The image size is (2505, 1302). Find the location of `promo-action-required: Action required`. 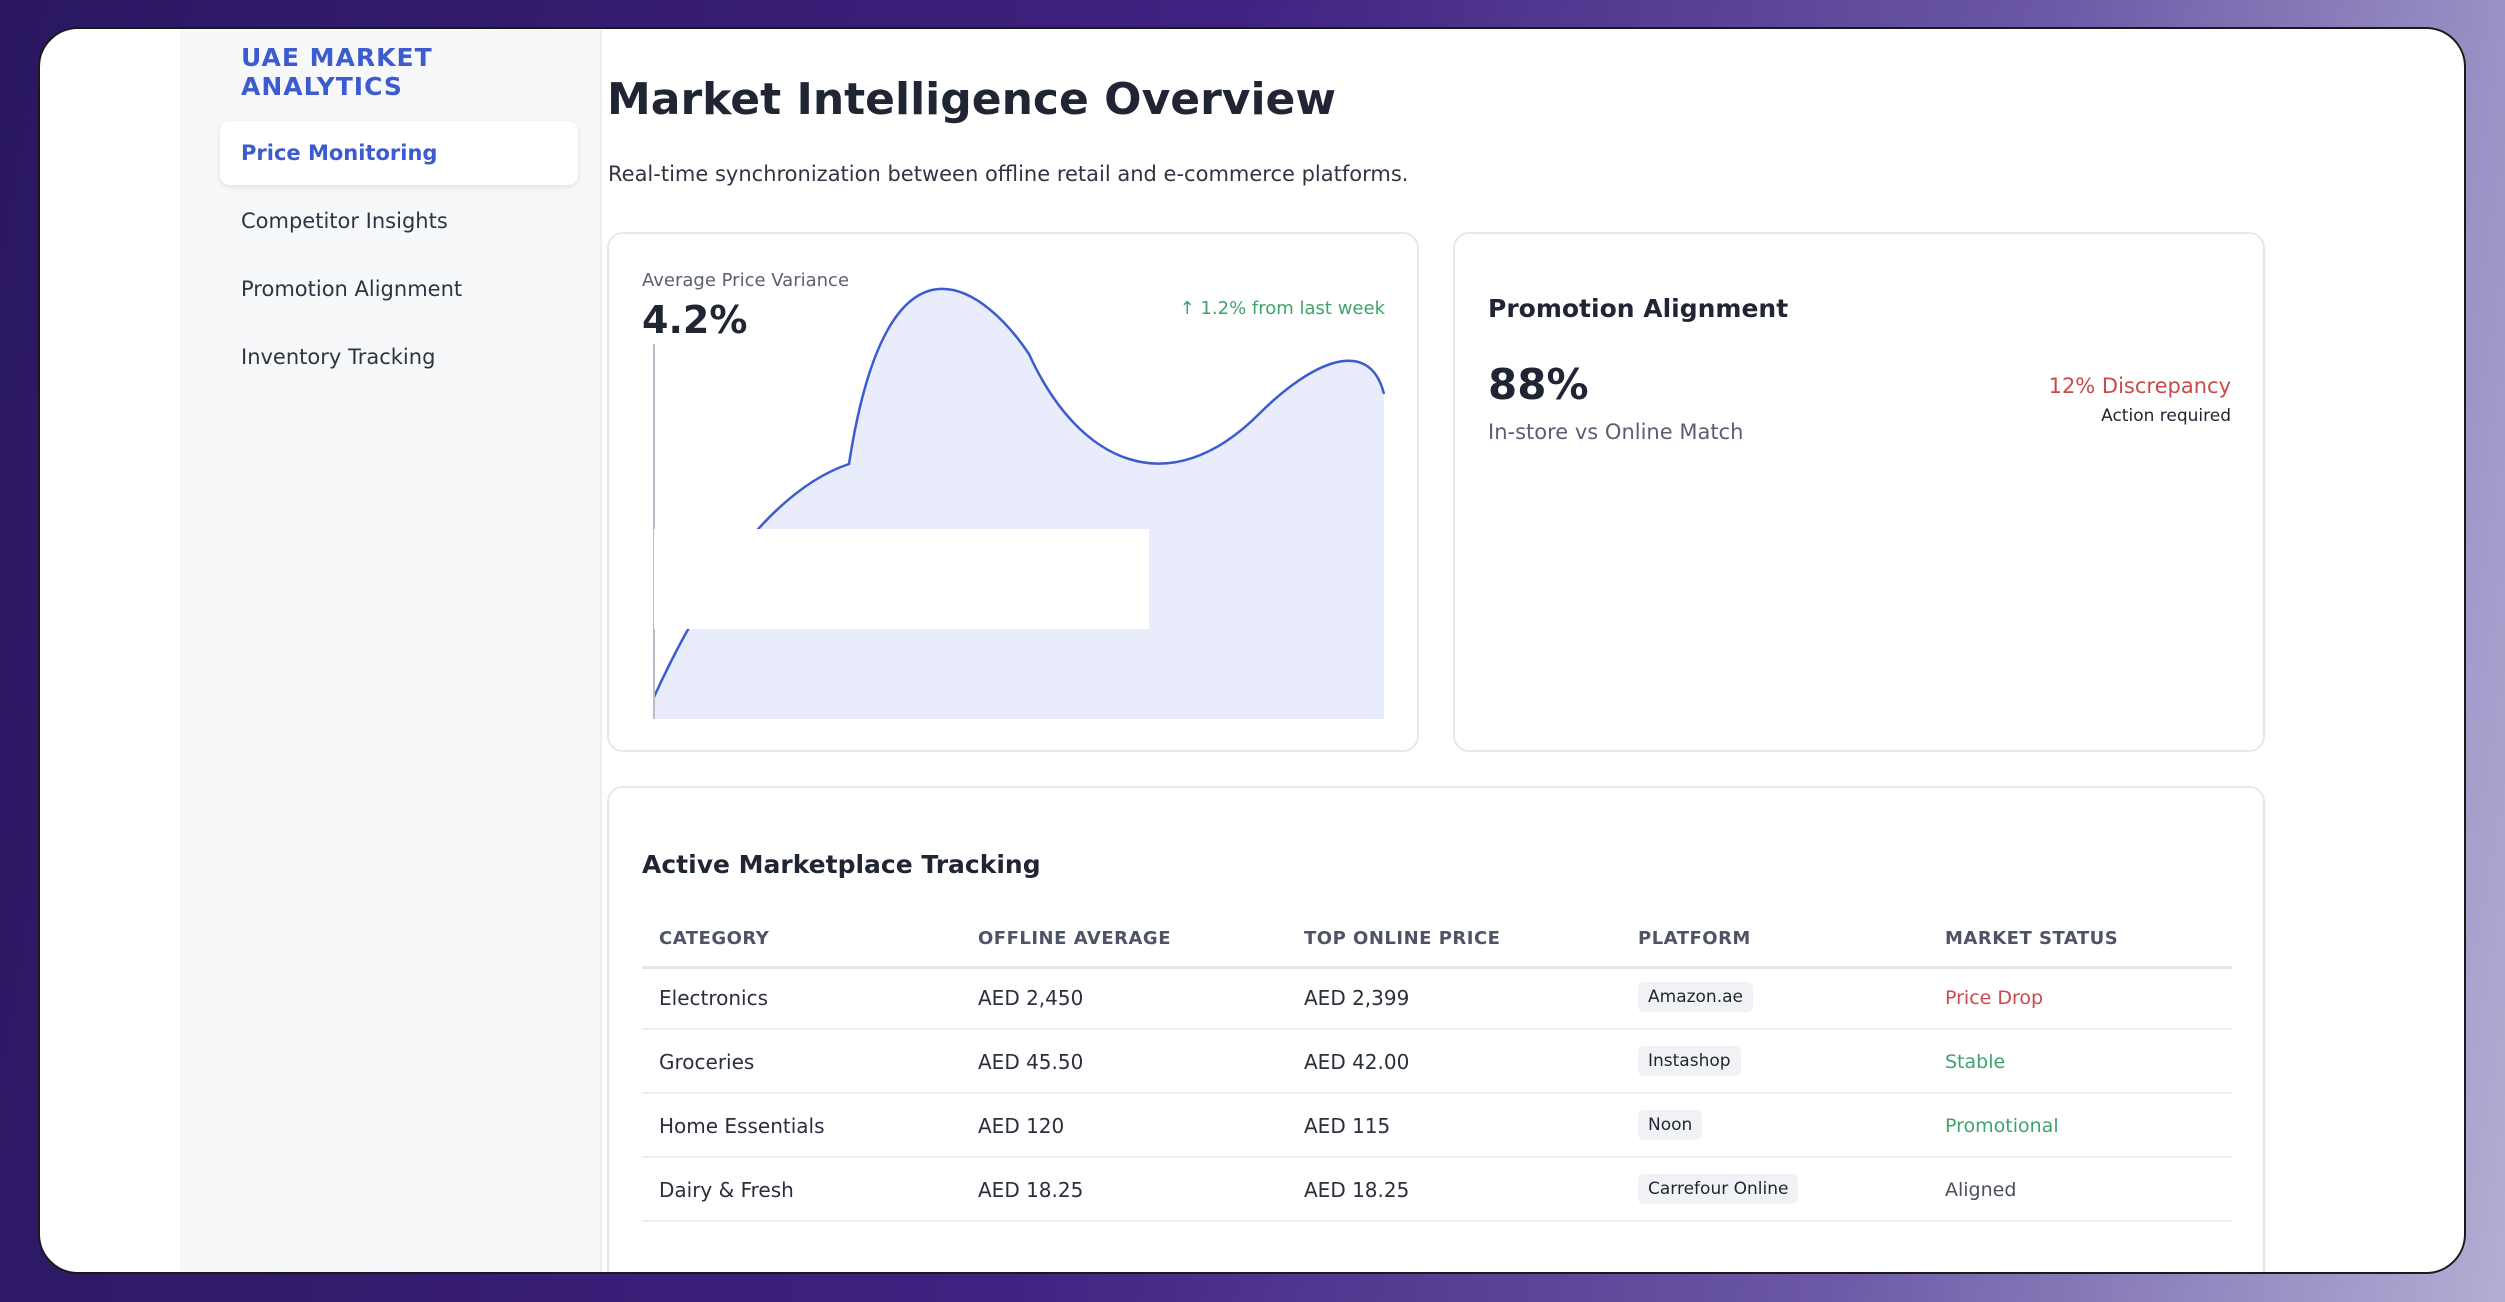

promo-action-required: Action required is located at coordinates (2166, 416).